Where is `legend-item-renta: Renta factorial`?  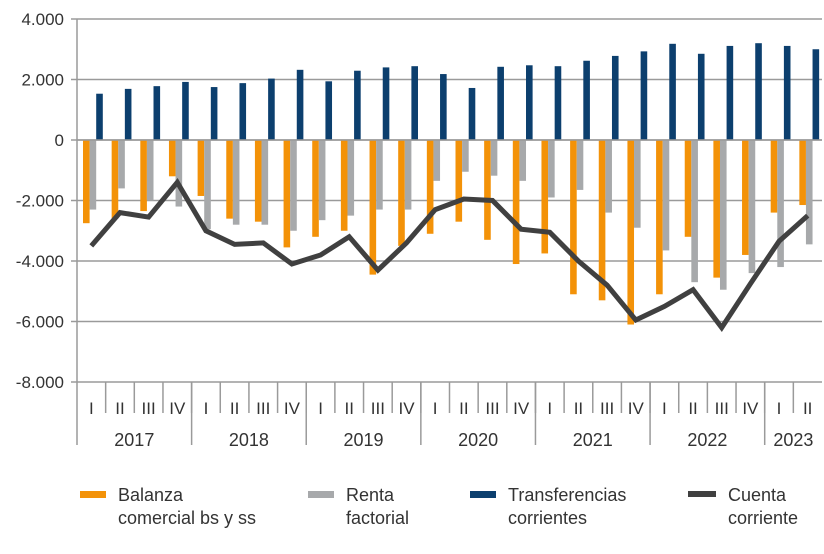
legend-item-renta: Renta factorial is located at coordinates (358, 507).